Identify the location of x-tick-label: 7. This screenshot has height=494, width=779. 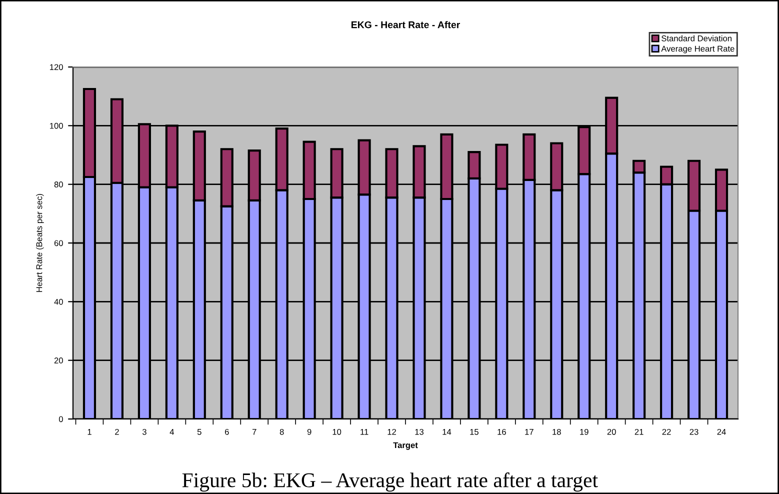
(254, 432).